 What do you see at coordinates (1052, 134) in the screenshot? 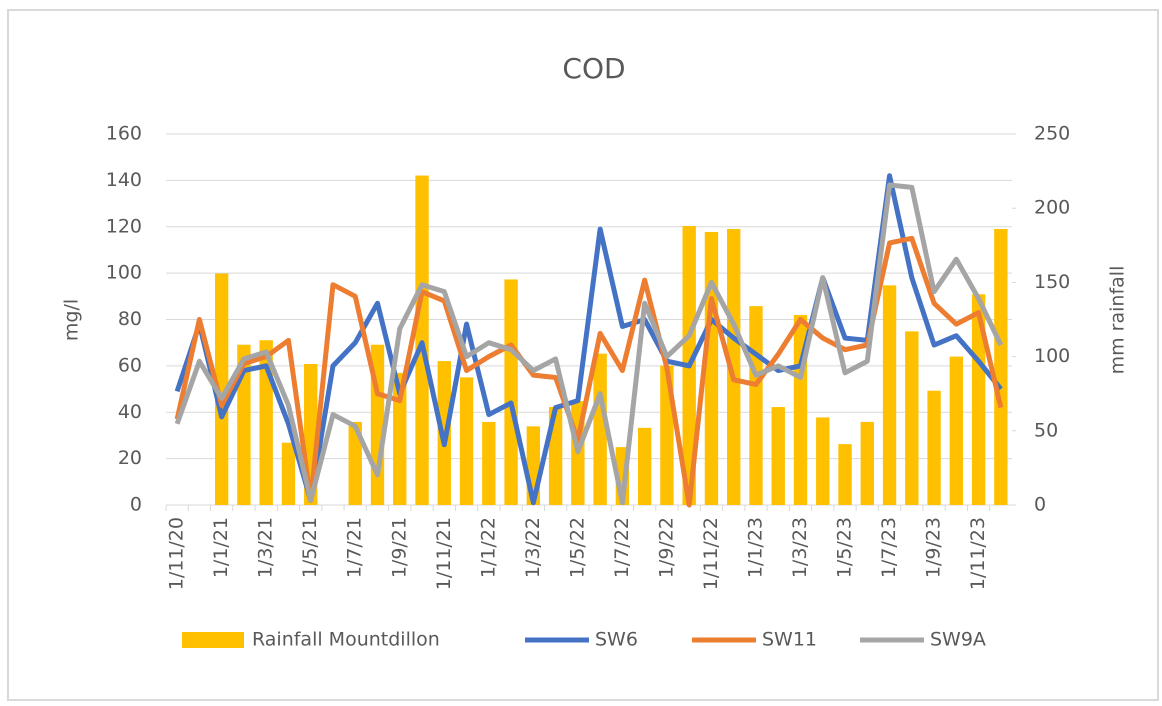
I see `y2-tick-label: 250` at bounding box center [1052, 134].